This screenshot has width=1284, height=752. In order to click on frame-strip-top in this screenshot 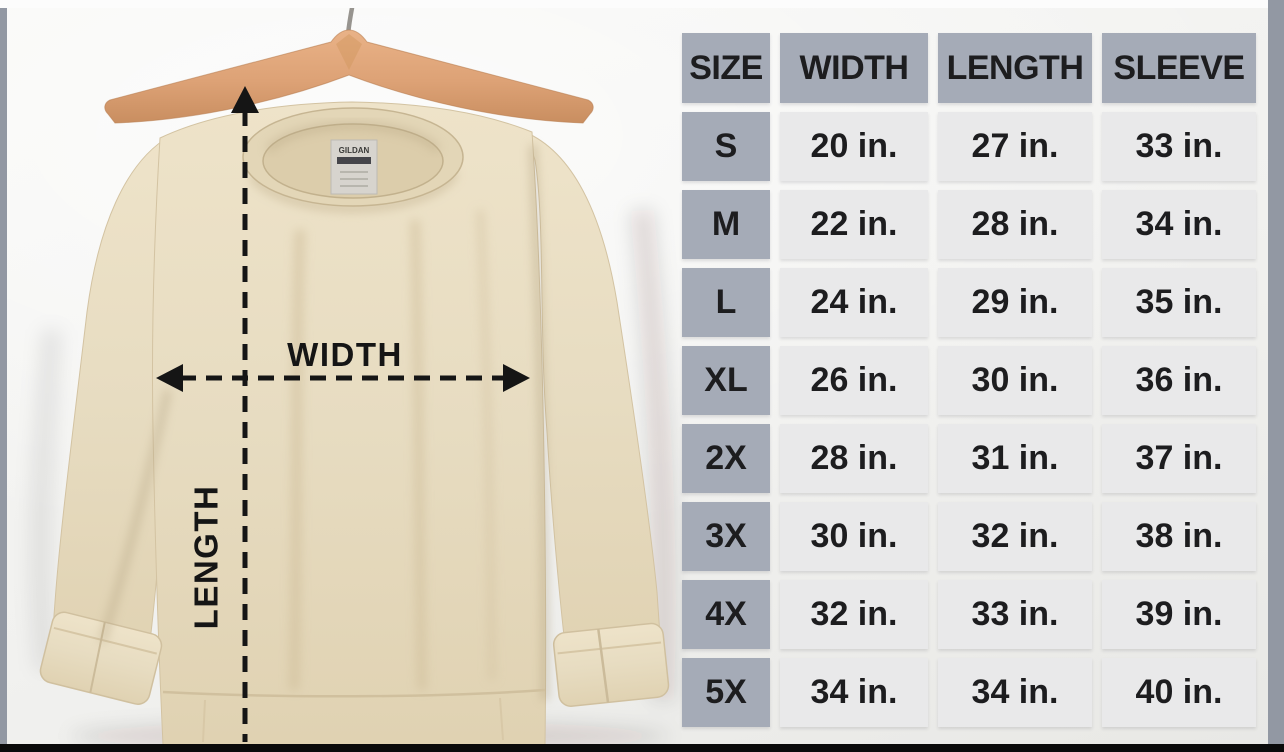, I will do `click(634, 4)`.